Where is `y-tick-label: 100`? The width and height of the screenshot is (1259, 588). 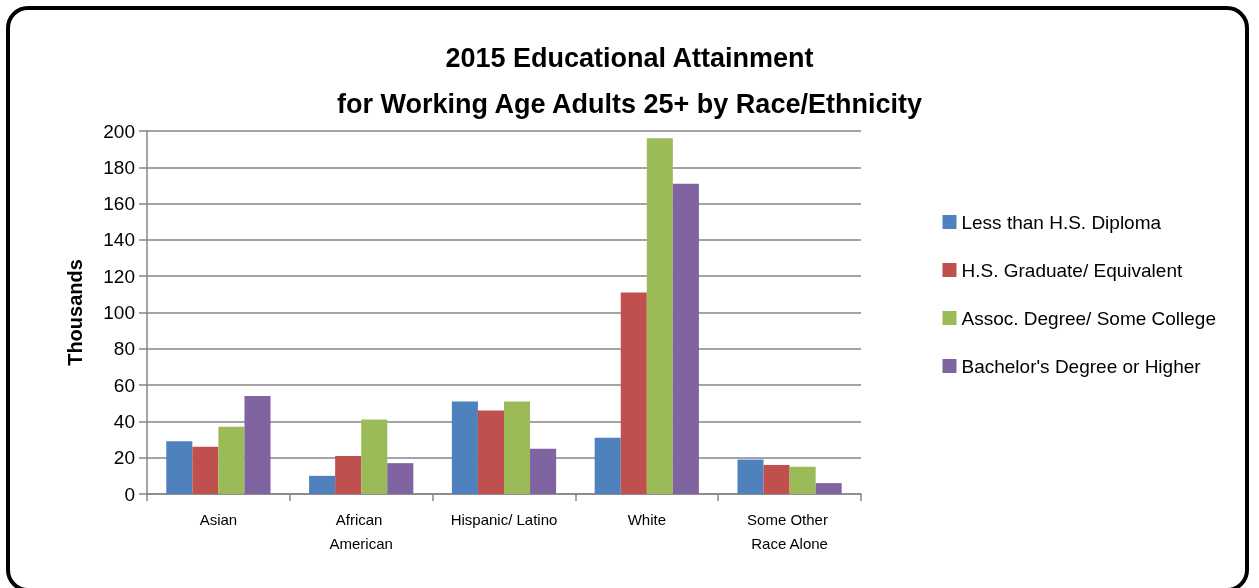
y-tick-label: 100 is located at coordinates (119, 312).